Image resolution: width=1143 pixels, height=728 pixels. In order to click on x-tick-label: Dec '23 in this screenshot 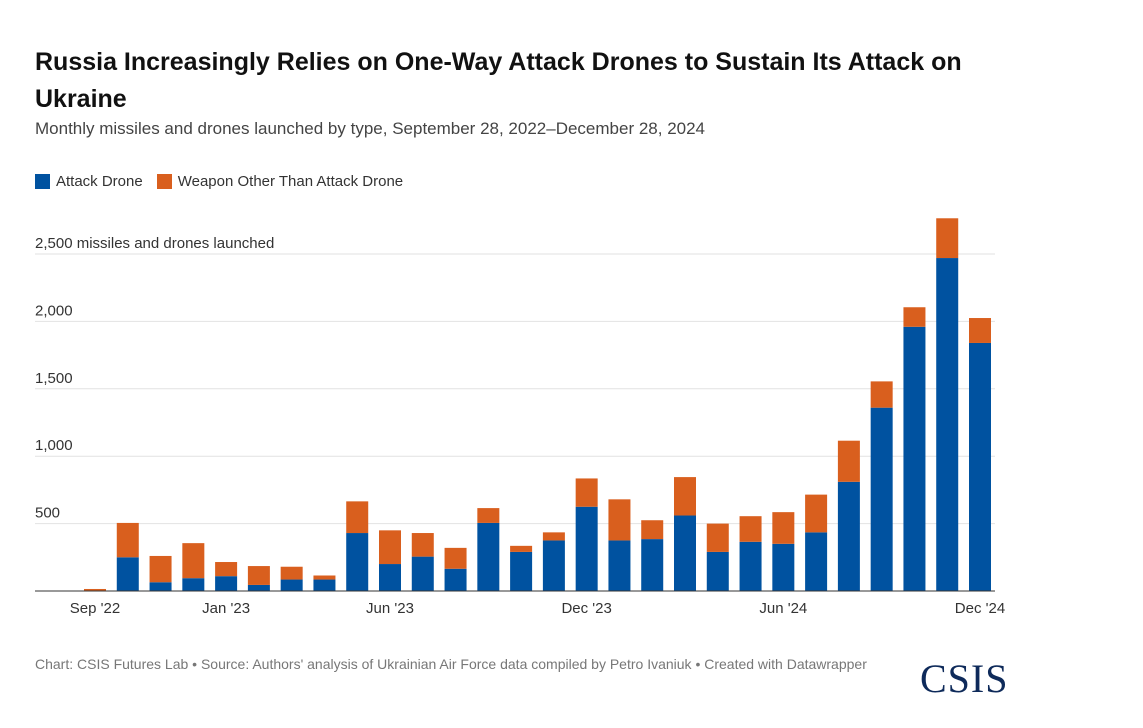, I will do `click(586, 608)`.